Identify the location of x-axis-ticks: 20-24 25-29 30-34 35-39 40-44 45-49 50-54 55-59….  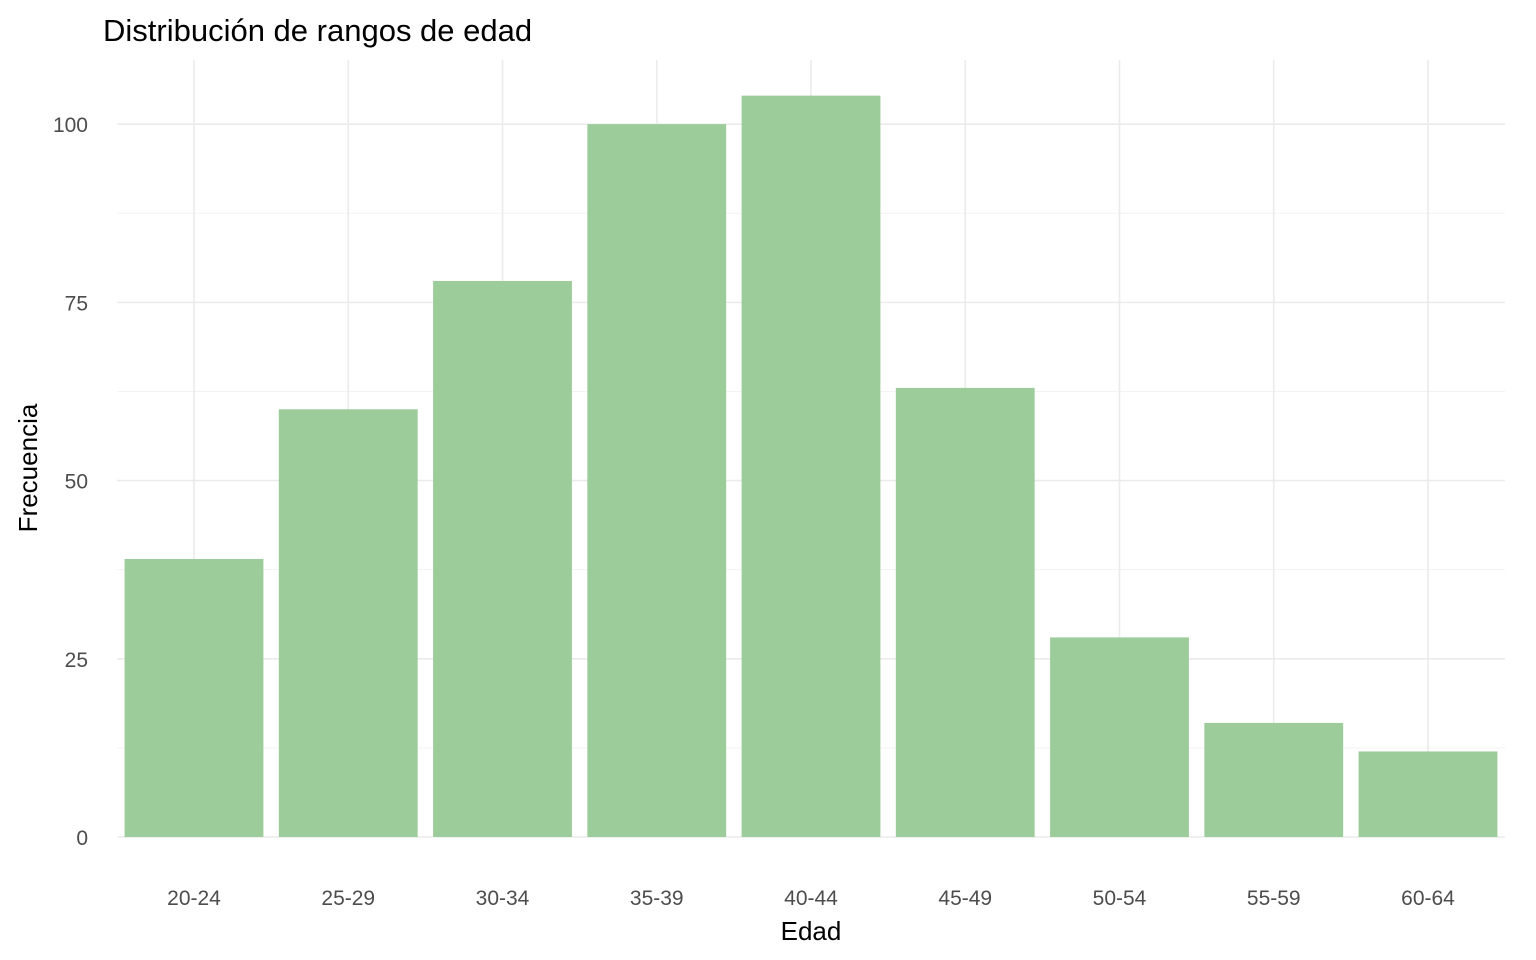
(811, 898).